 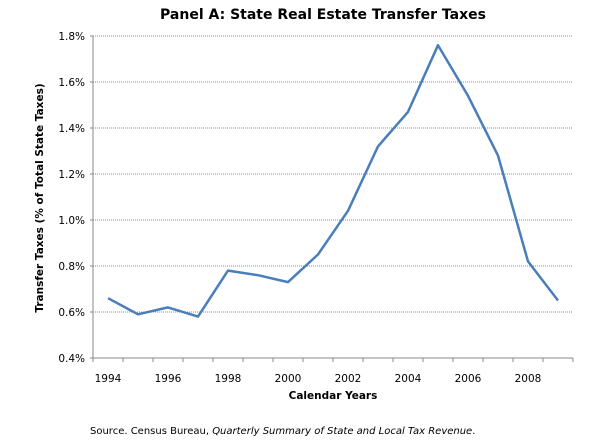 I want to click on source-prefix: Source. Census Bureau,, so click(x=151, y=431).